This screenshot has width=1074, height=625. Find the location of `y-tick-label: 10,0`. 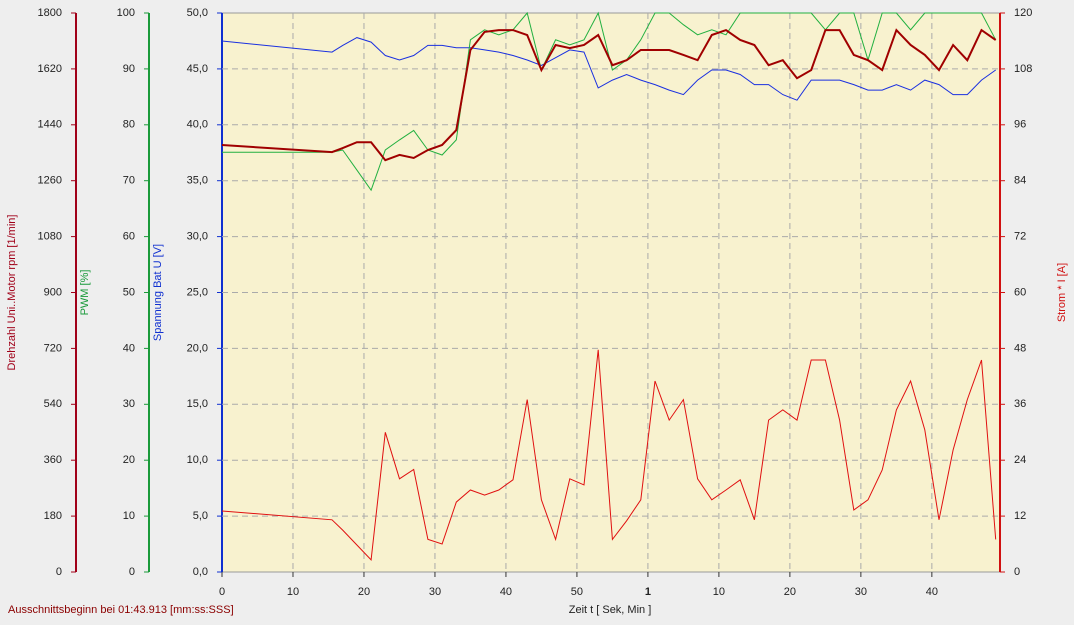

y-tick-label: 10,0 is located at coordinates (197, 460).